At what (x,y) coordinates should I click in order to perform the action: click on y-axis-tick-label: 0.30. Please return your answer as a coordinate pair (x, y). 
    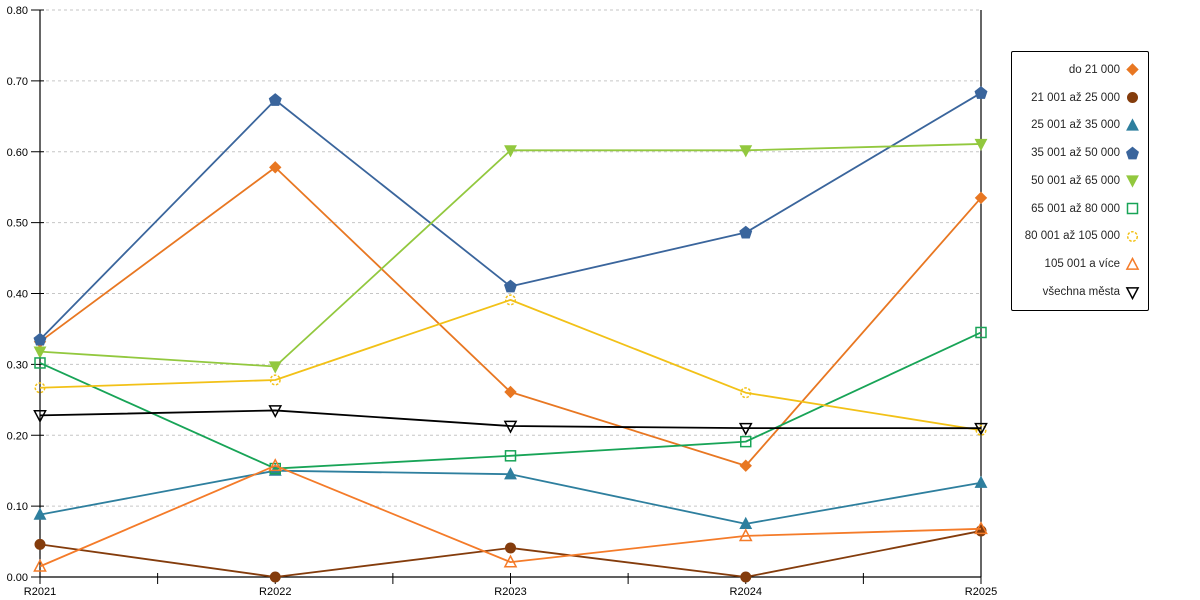
    Looking at the image, I should click on (17, 365).